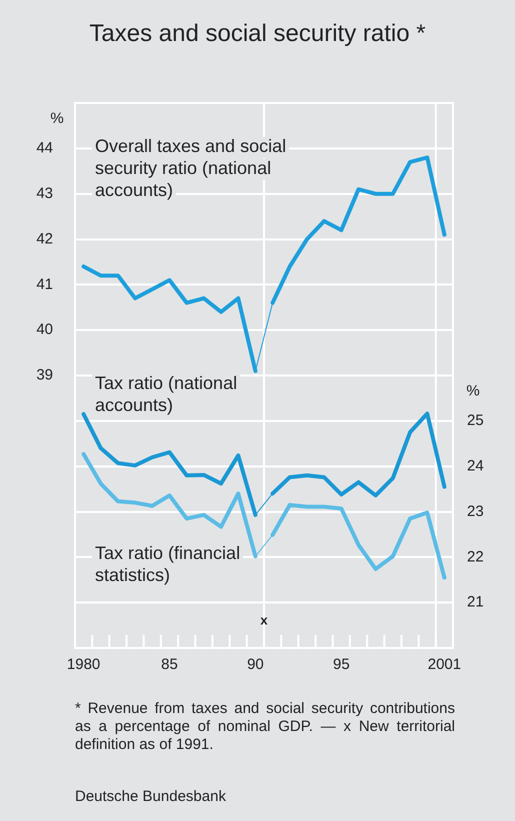 This screenshot has width=515, height=821. I want to click on y-tick-label: 39, so click(44, 375).